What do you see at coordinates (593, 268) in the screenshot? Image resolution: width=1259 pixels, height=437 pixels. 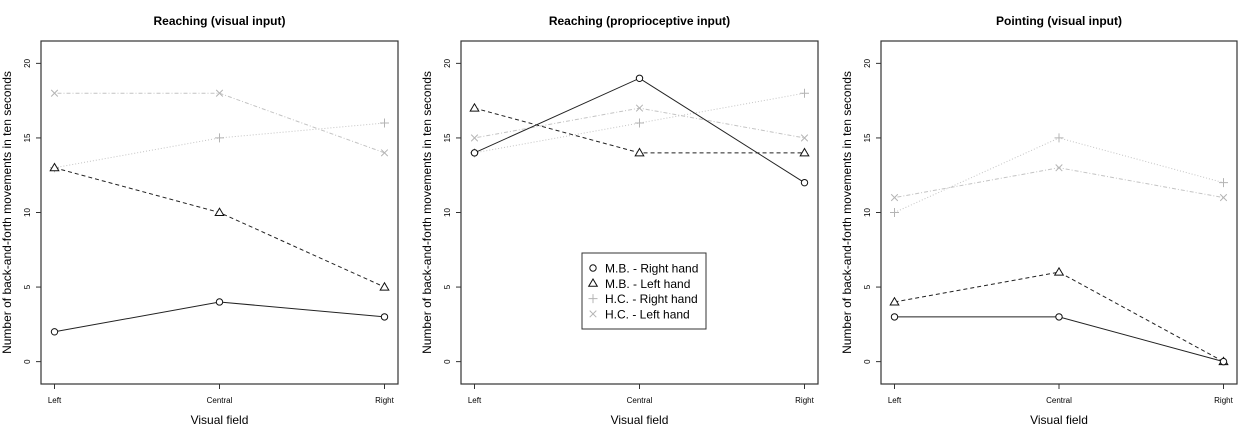 I see `legend-marker-circle-circle` at bounding box center [593, 268].